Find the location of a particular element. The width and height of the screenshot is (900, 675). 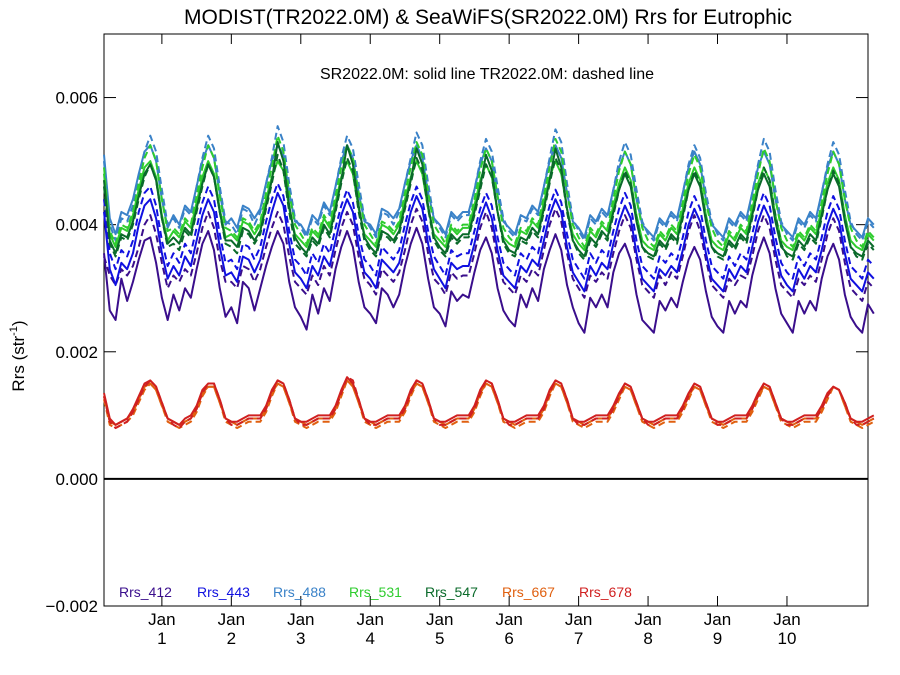

series-line-rrs-678-sr2022 is located at coordinates (489, 401).